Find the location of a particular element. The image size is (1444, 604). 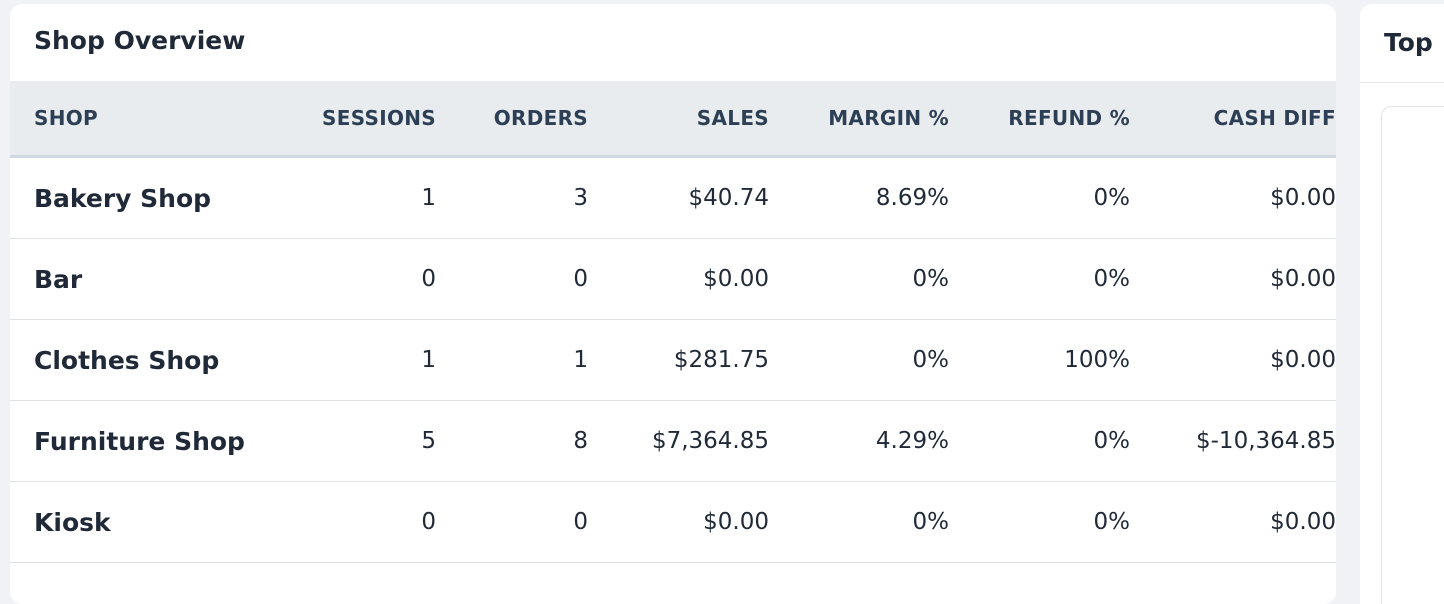

table-row: Bakery Shop 1 3 $40.74 8.69% 0% $0.00 is located at coordinates (673, 197).